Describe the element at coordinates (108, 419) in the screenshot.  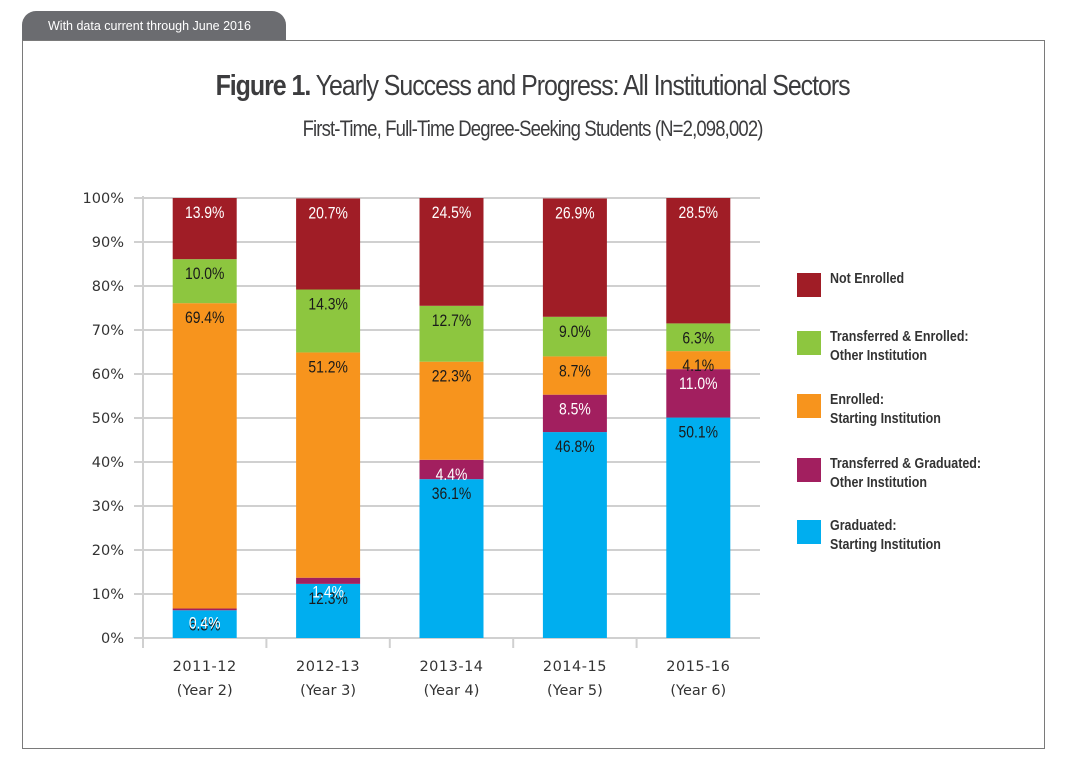
I see `y-tick-label: 50%` at that location.